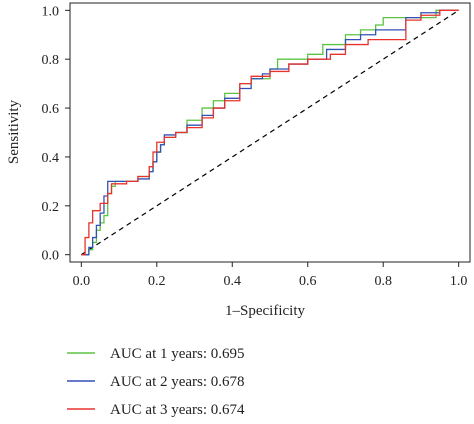  What do you see at coordinates (177, 382) in the screenshot?
I see `legend-label-series-2: AUC at 2 years: 0.678` at bounding box center [177, 382].